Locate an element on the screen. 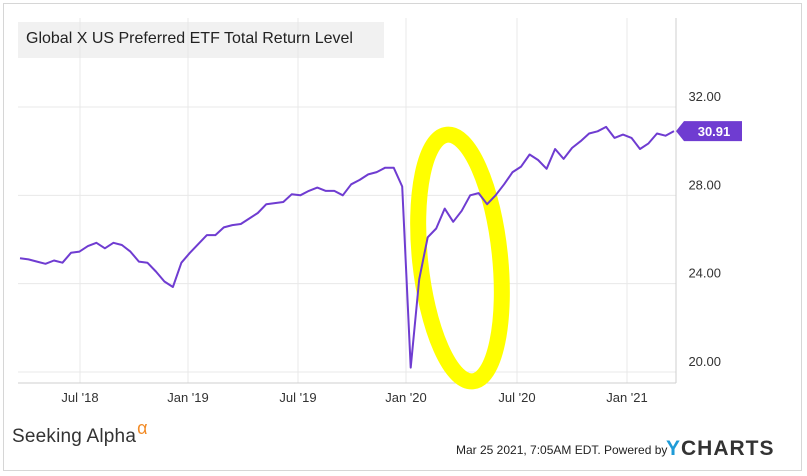 The image size is (807, 476). last-value-tag is located at coordinates (709, 131).